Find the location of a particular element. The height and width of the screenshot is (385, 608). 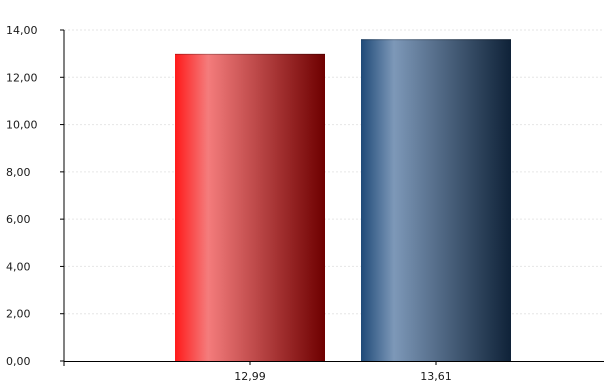

y-tick-label: 4,00 is located at coordinates (18, 266).